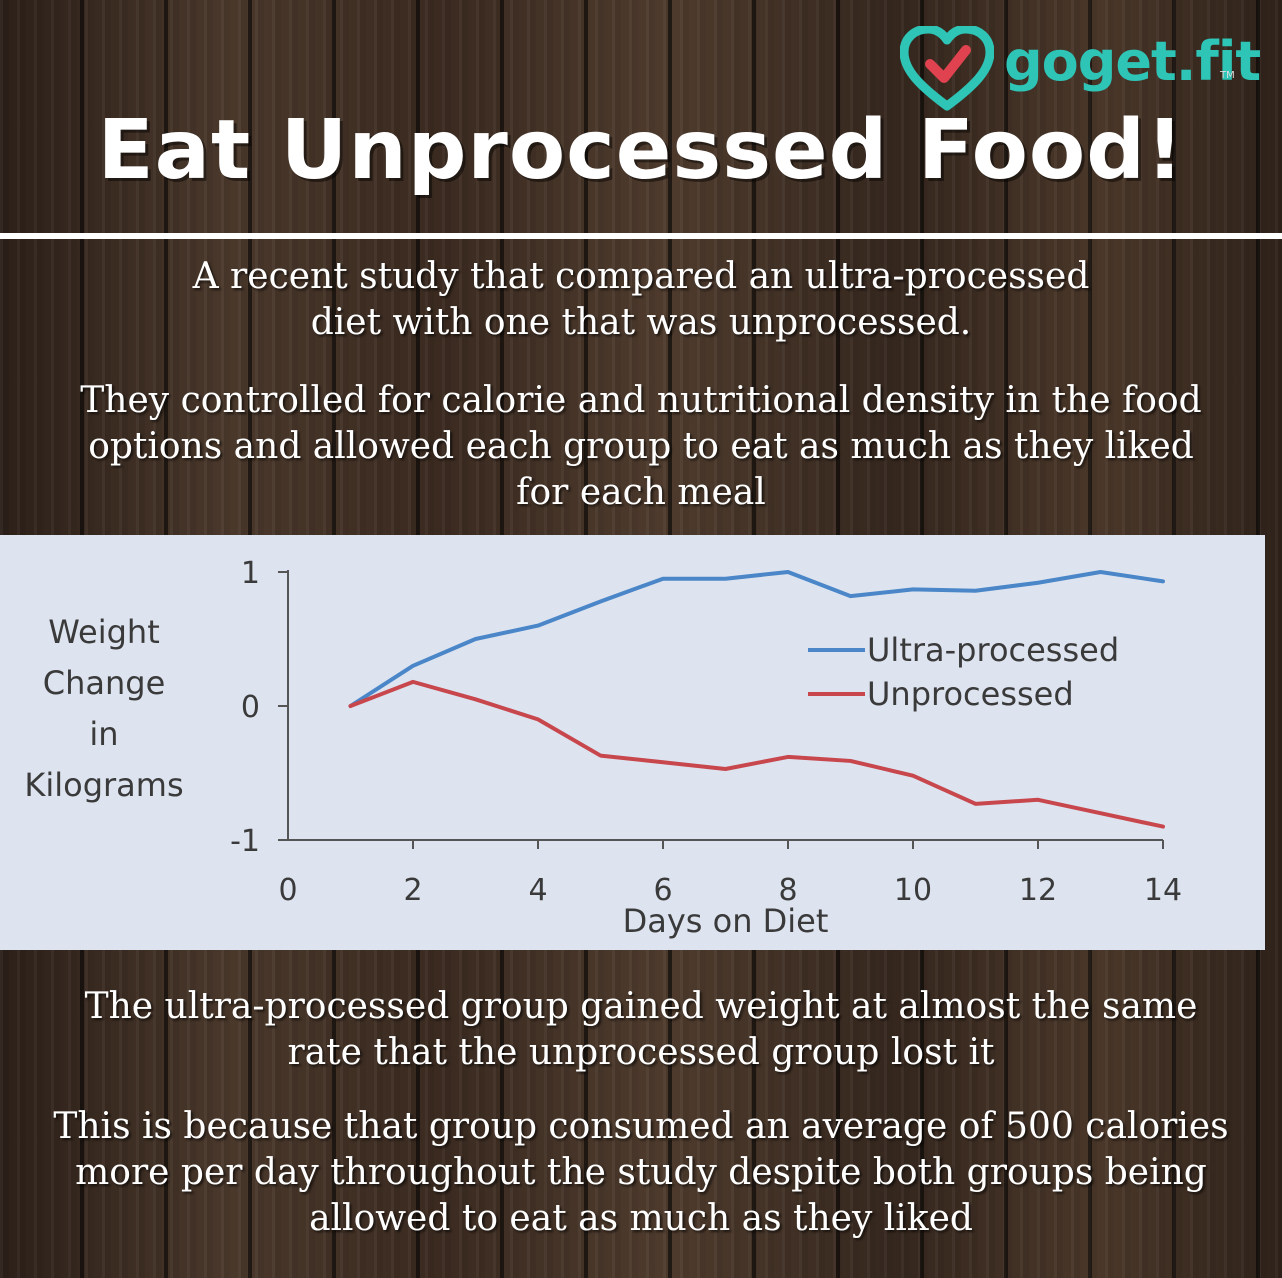 The image size is (1282, 1278). What do you see at coordinates (287, 890) in the screenshot?
I see `x-tick-label: 0` at bounding box center [287, 890].